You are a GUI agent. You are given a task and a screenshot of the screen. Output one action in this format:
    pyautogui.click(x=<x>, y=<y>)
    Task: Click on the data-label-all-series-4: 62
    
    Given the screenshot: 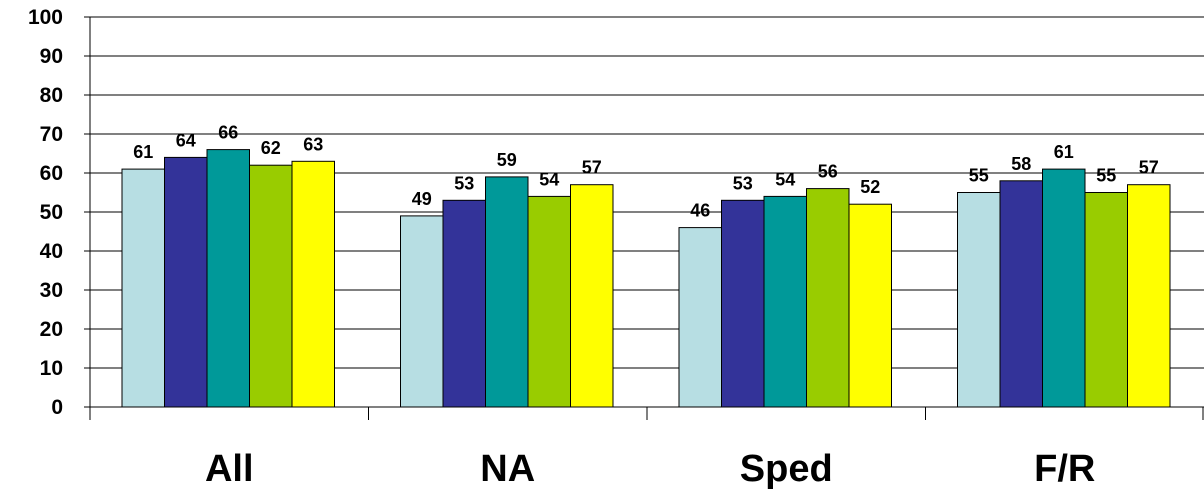 What is the action you would take?
    pyautogui.click(x=271, y=148)
    